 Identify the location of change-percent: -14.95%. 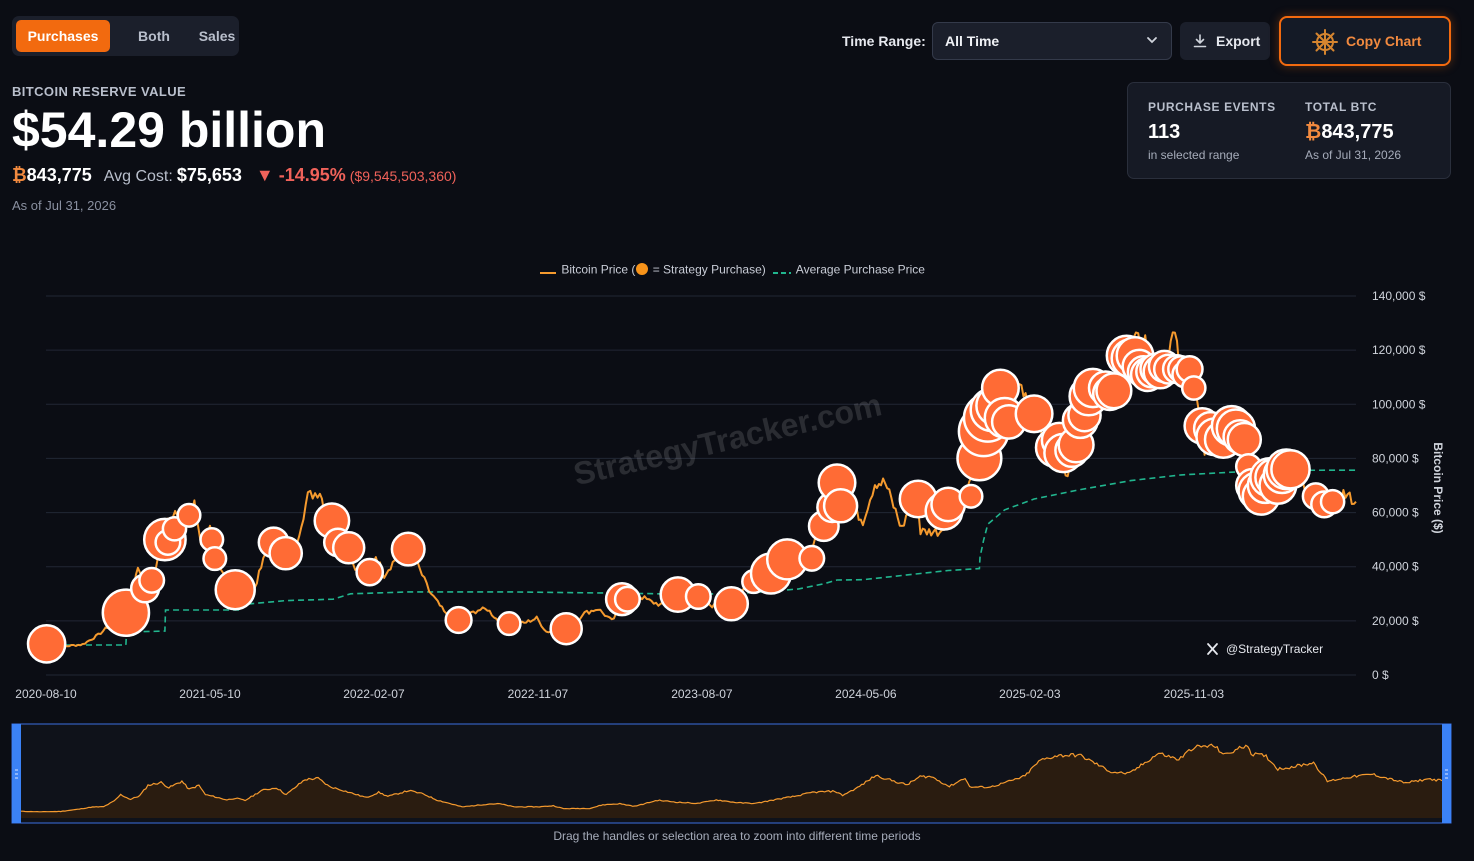
(312, 175).